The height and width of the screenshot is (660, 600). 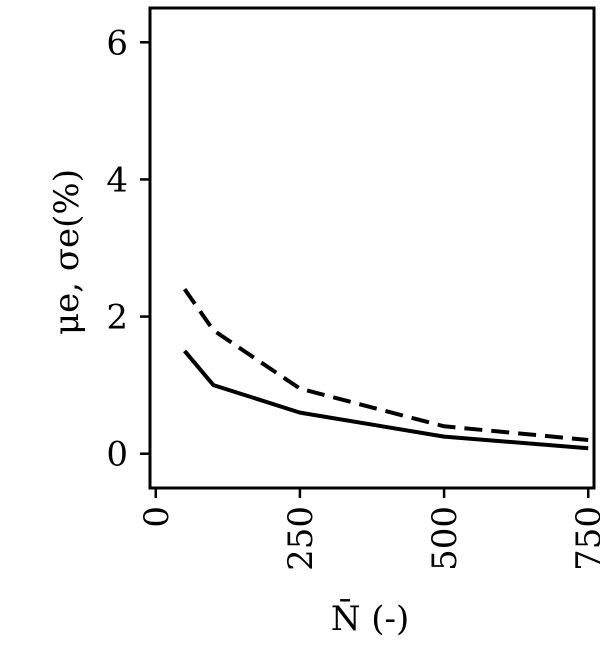 I want to click on y-tick-label-2: 2, so click(x=117, y=318).